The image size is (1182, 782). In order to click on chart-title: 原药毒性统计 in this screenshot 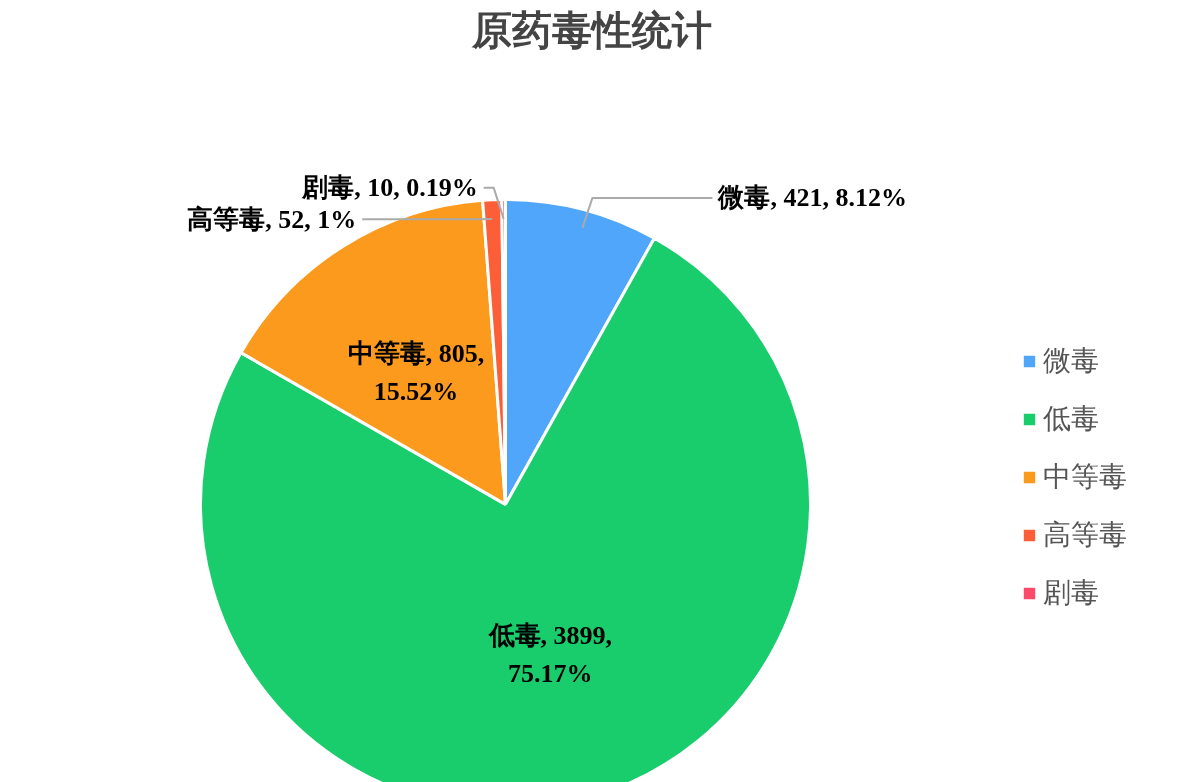, I will do `click(591, 30)`.